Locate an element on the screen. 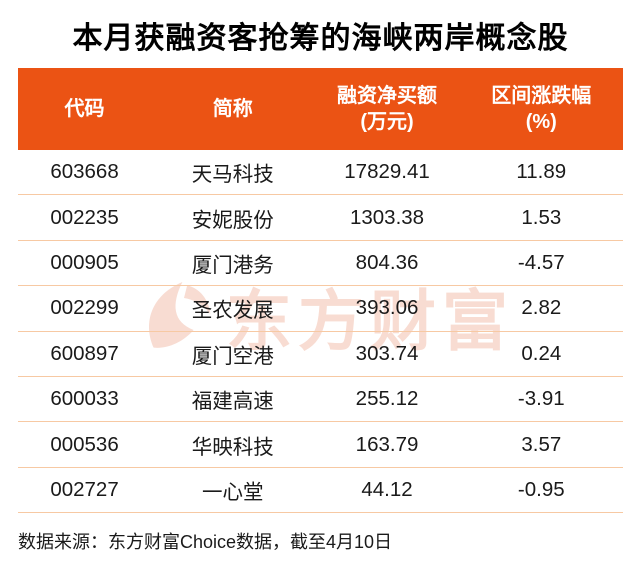  table-row: 002727 一心堂 44.12 -0.95 is located at coordinates (320, 491).